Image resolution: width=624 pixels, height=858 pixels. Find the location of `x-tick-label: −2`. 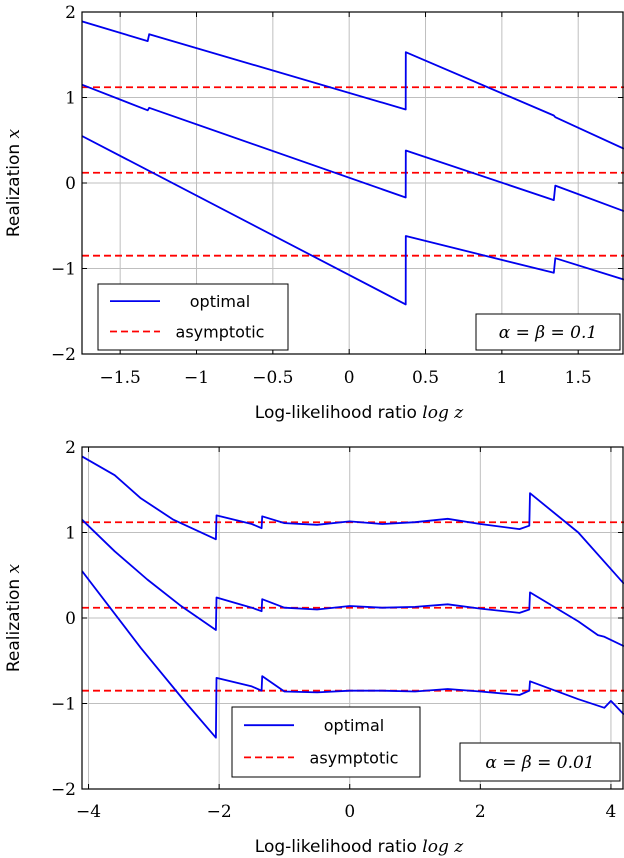

x-tick-label: −2 is located at coordinates (219, 812).